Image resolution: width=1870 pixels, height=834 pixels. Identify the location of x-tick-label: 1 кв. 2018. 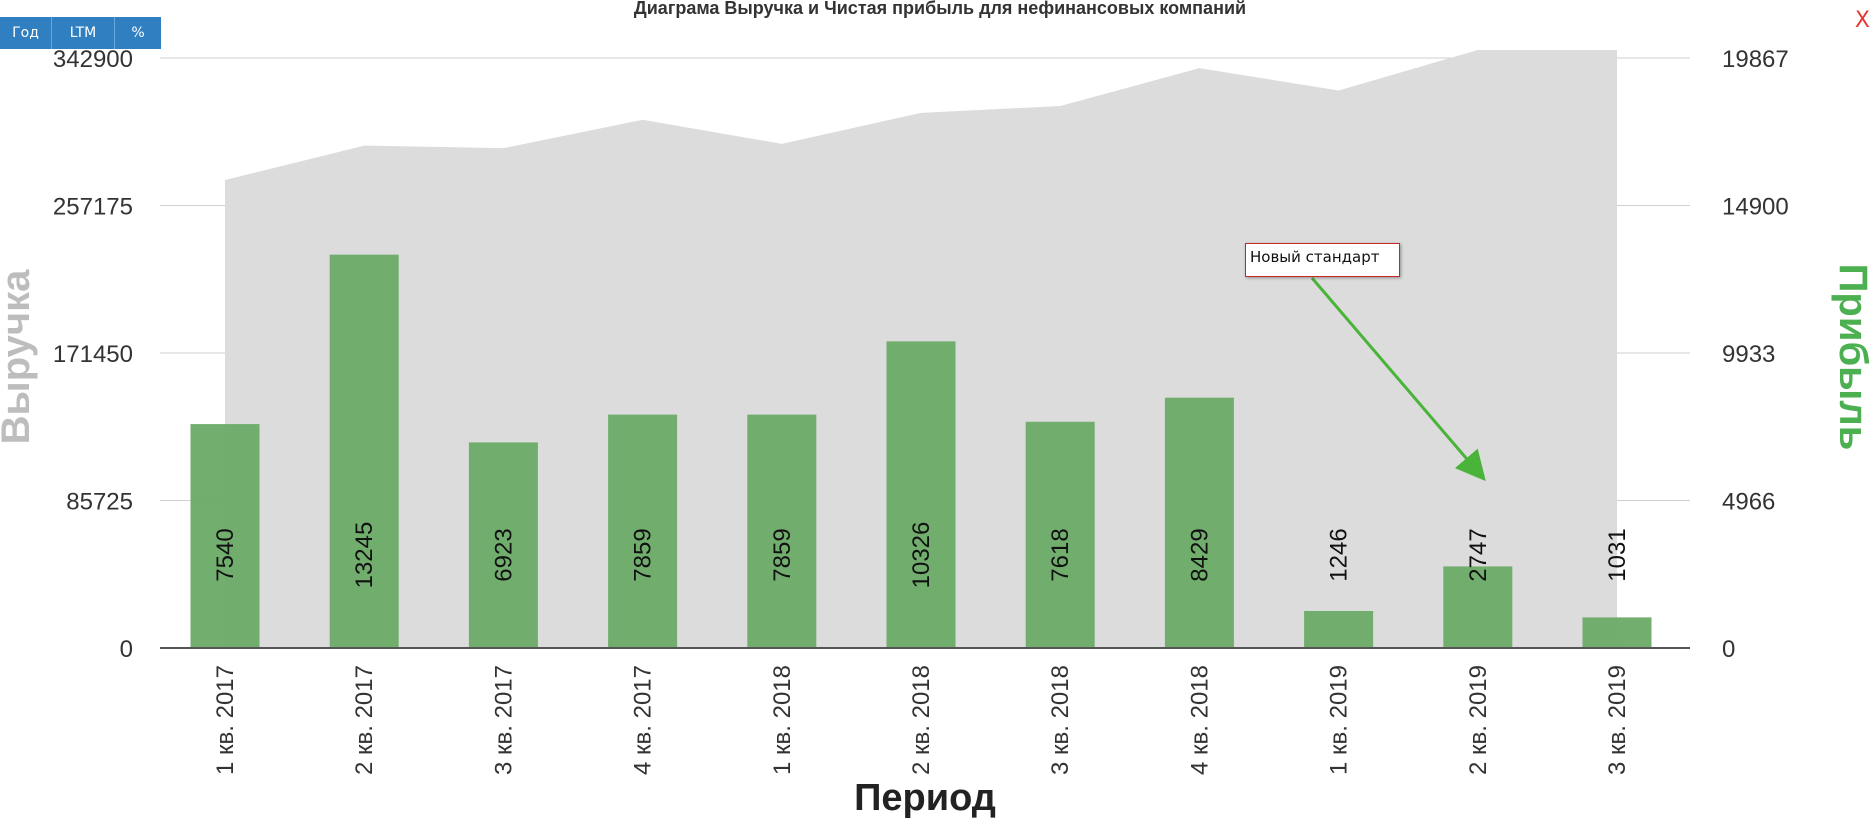
(782, 720).